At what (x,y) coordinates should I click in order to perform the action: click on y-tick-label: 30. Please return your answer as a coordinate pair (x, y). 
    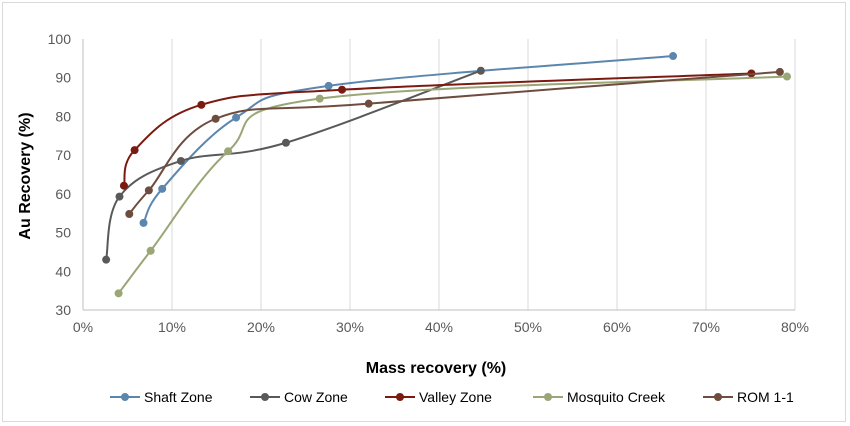
    Looking at the image, I should click on (63, 310).